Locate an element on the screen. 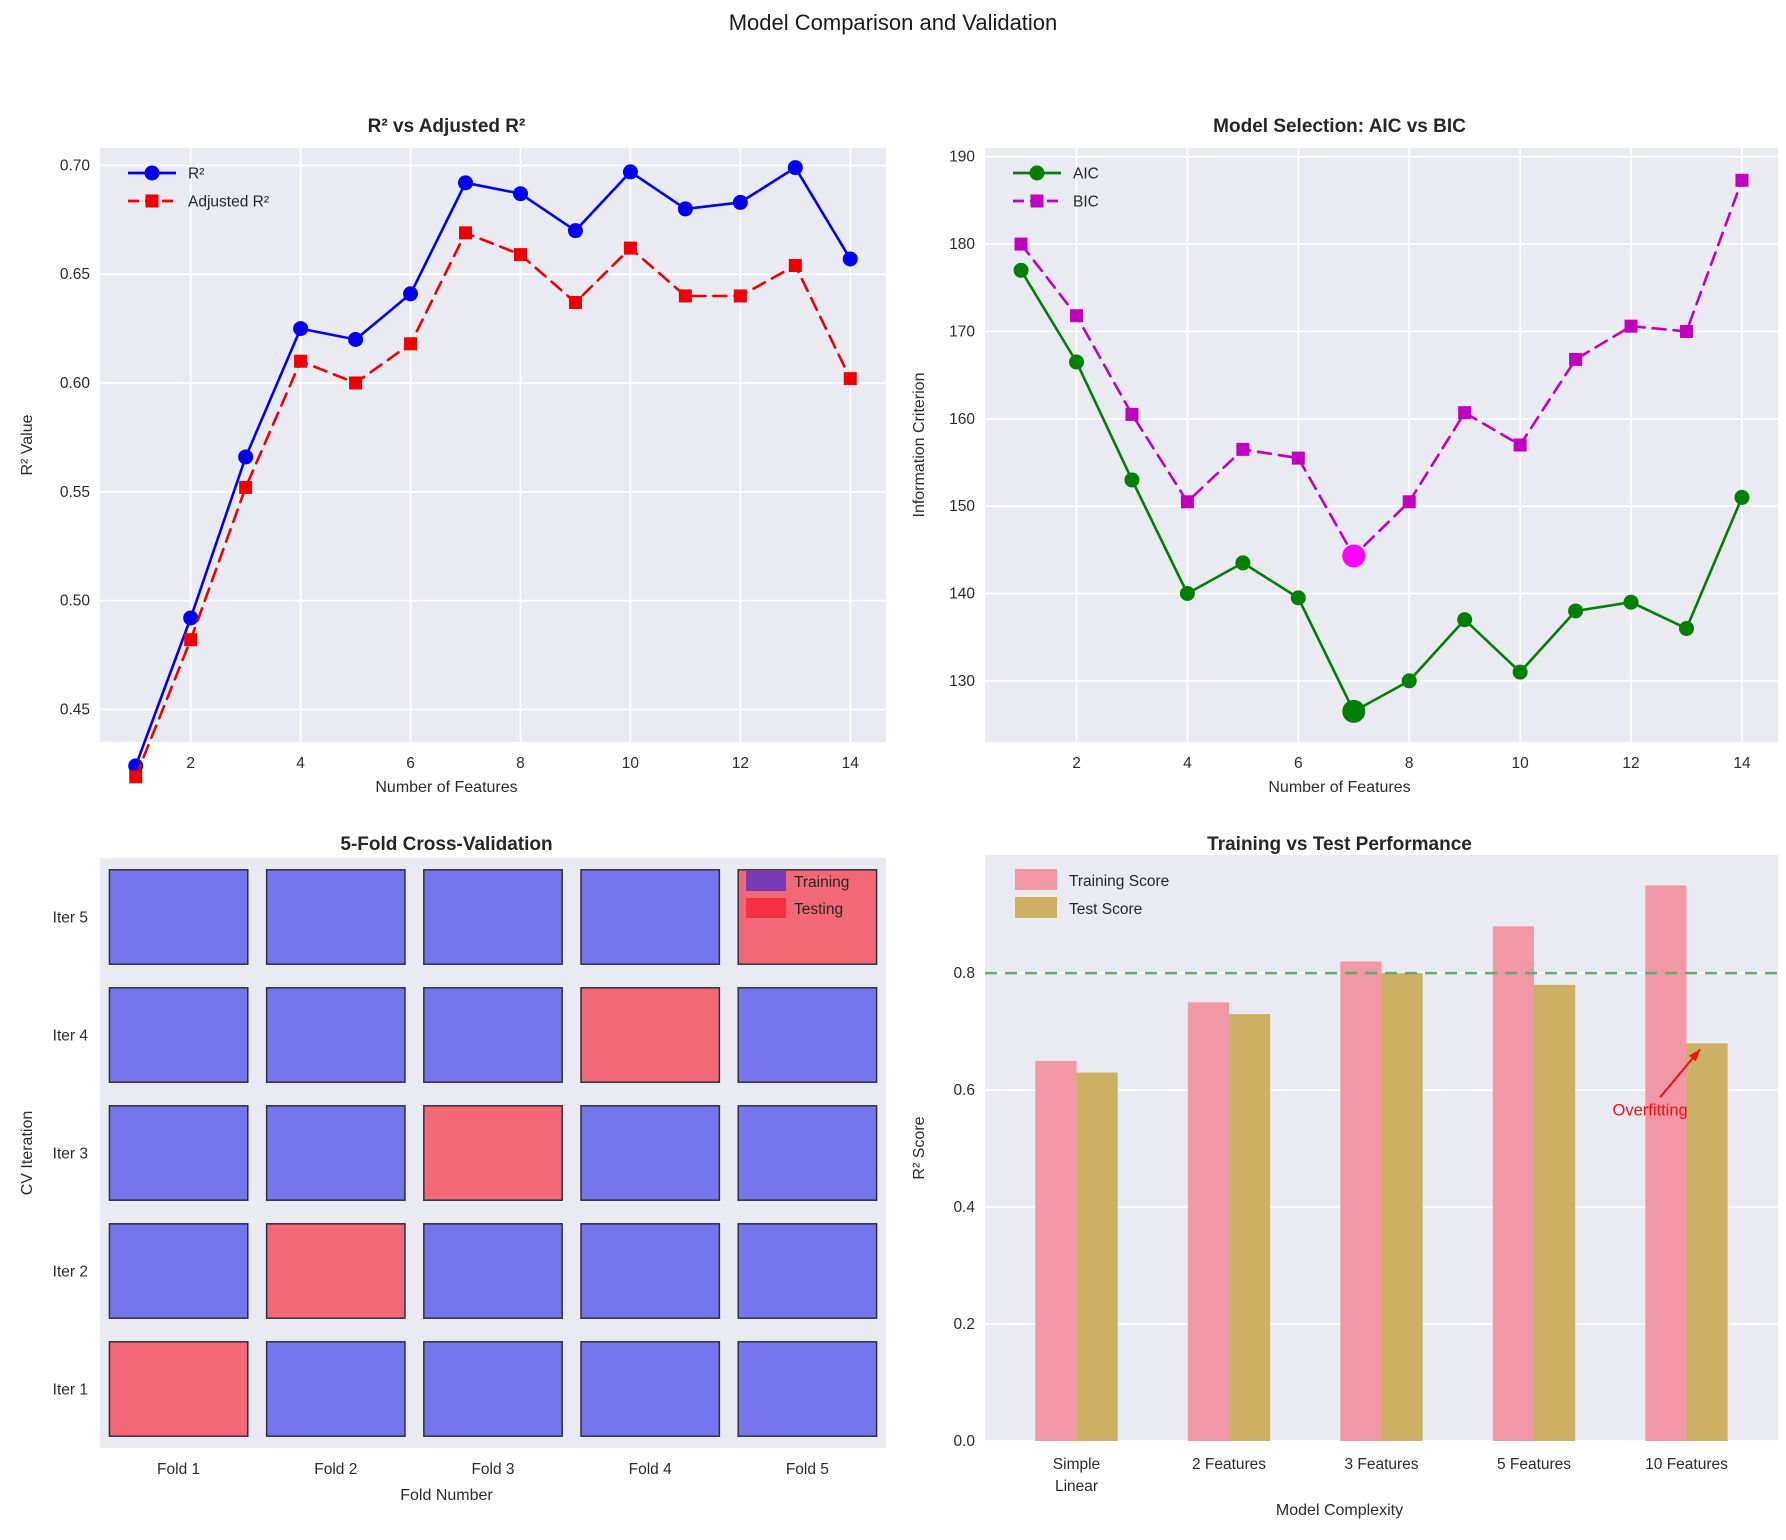 The height and width of the screenshot is (1540, 1786). legend: R² Adjusted R² is located at coordinates (198, 188).